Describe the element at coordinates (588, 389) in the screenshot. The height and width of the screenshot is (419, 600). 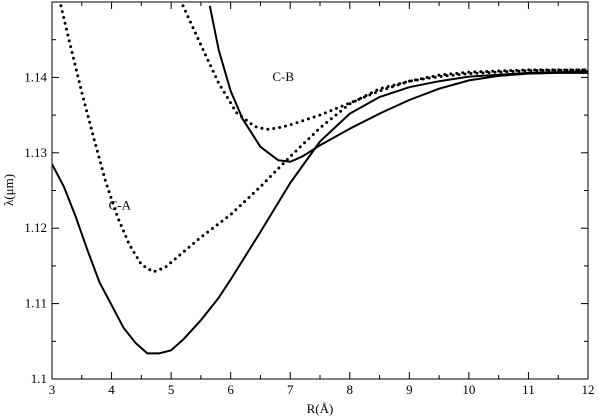
I see `x-tick-label: 12` at that location.